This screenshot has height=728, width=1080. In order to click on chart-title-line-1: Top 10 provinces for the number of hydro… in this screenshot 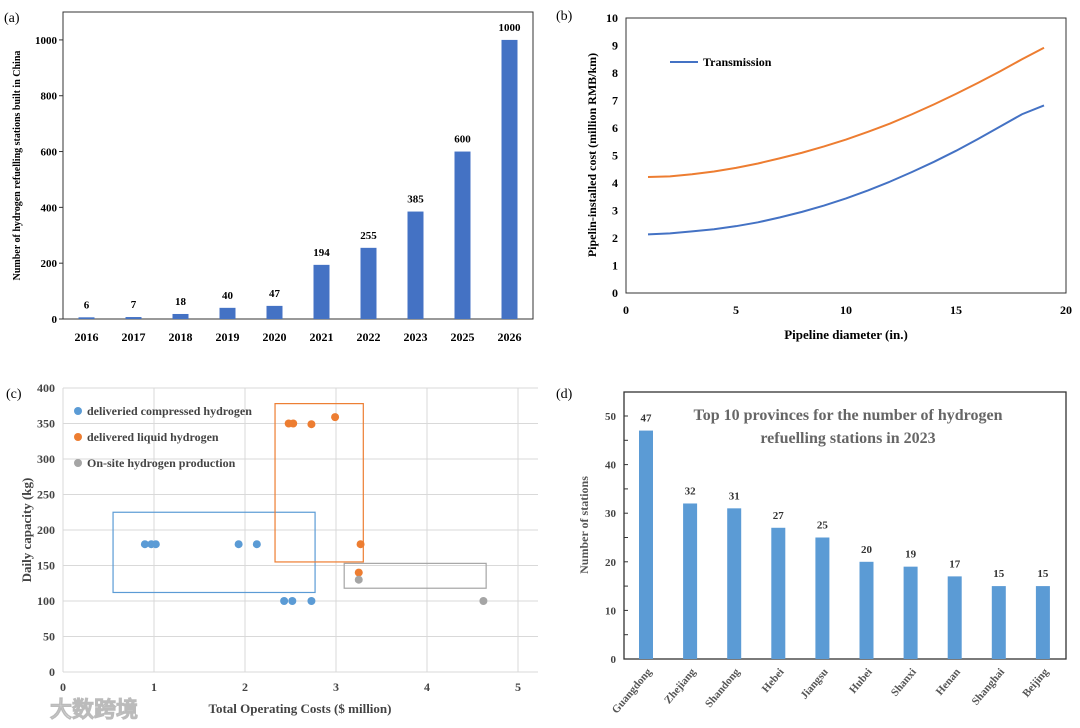, I will do `click(848, 415)`.